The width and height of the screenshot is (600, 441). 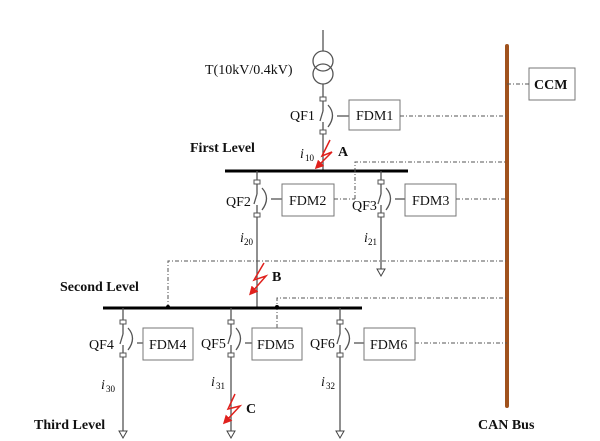 I want to click on fdm3-box, so click(x=430, y=200).